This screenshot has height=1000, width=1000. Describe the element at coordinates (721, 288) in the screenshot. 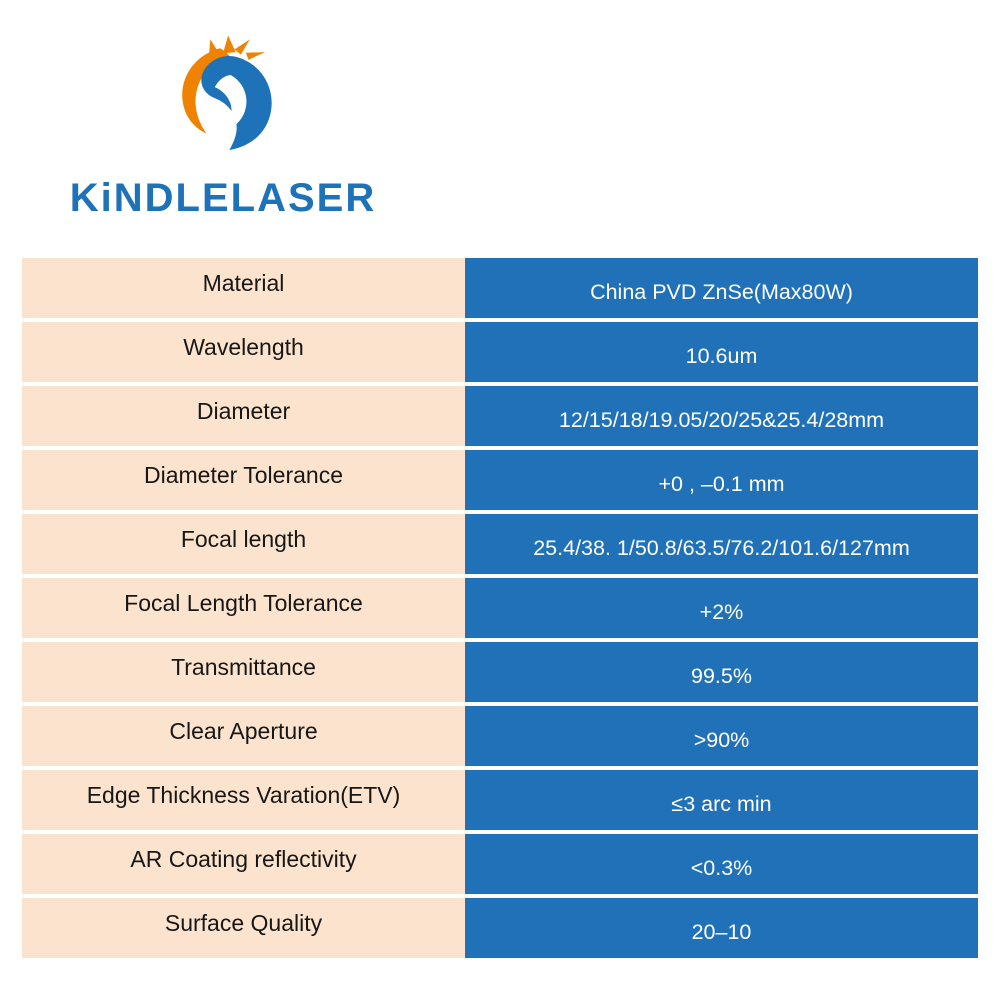

I see `spec-value: China PVD ZnSe(Max80W)` at that location.